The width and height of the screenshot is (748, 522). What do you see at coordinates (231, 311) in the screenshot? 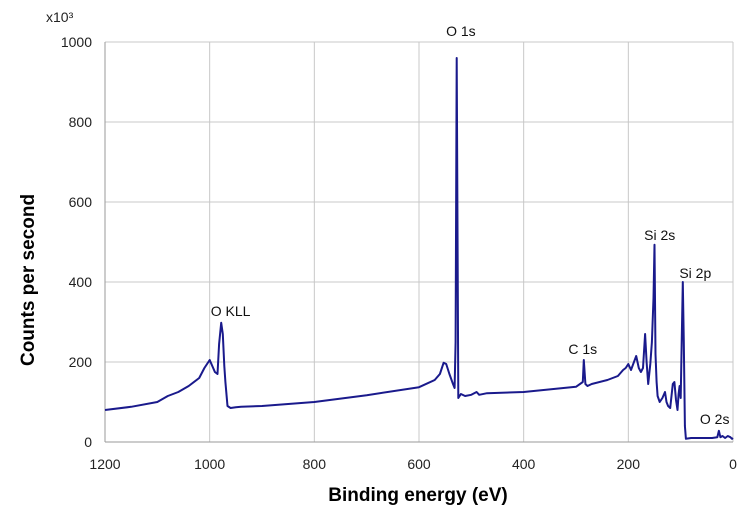
I see `peak-label: O KLL` at bounding box center [231, 311].